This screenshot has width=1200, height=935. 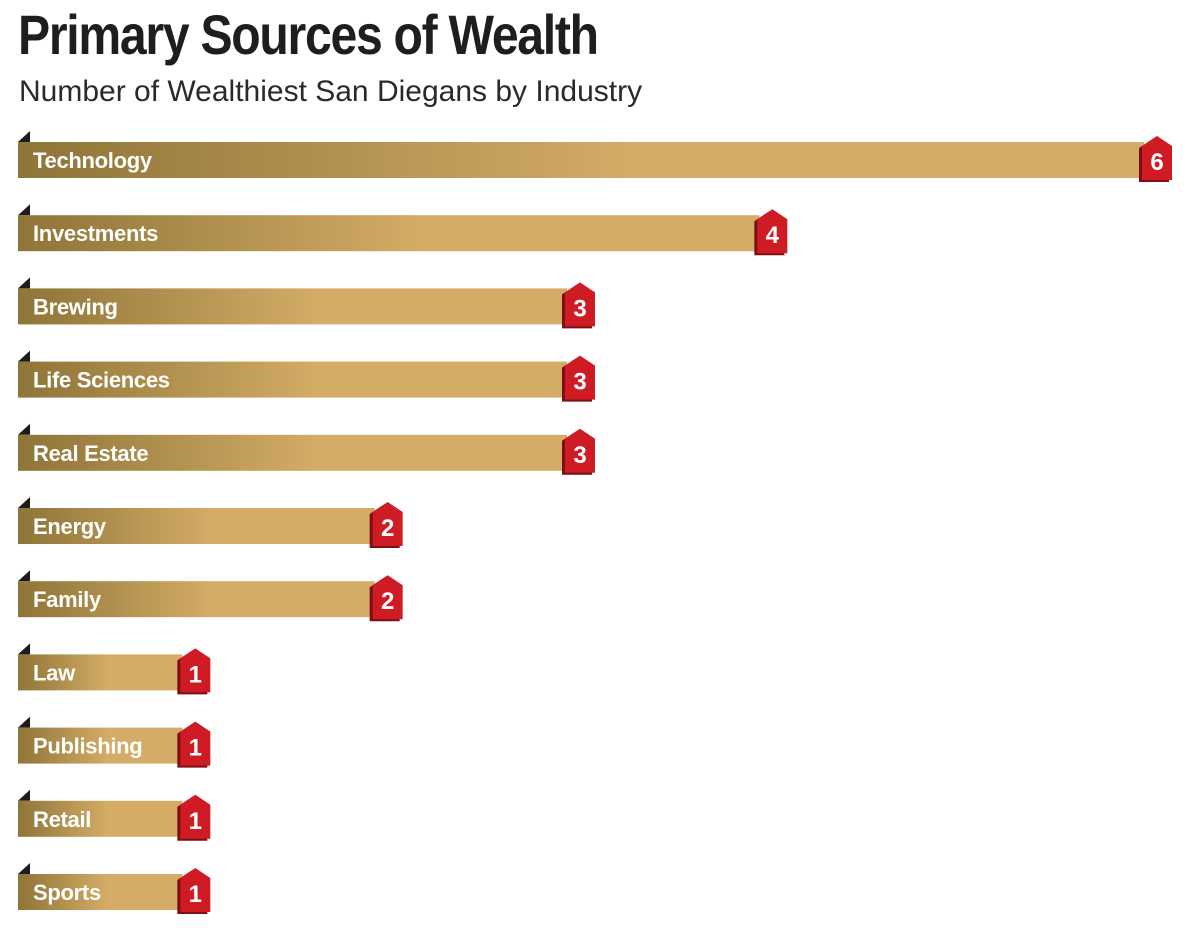 I want to click on bar-row: Publishing 1, so click(x=114, y=742).